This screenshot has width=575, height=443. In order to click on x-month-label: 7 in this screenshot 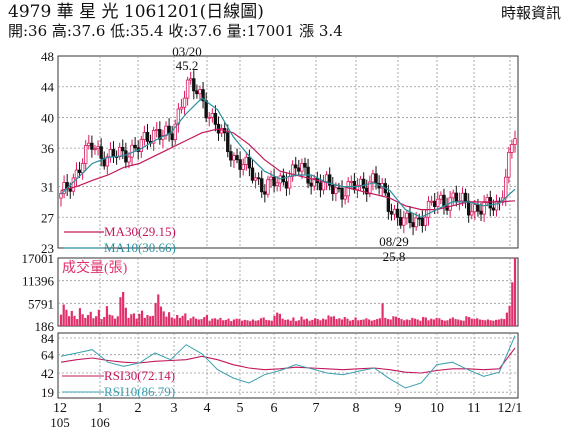, I will do `click(316, 408)`.